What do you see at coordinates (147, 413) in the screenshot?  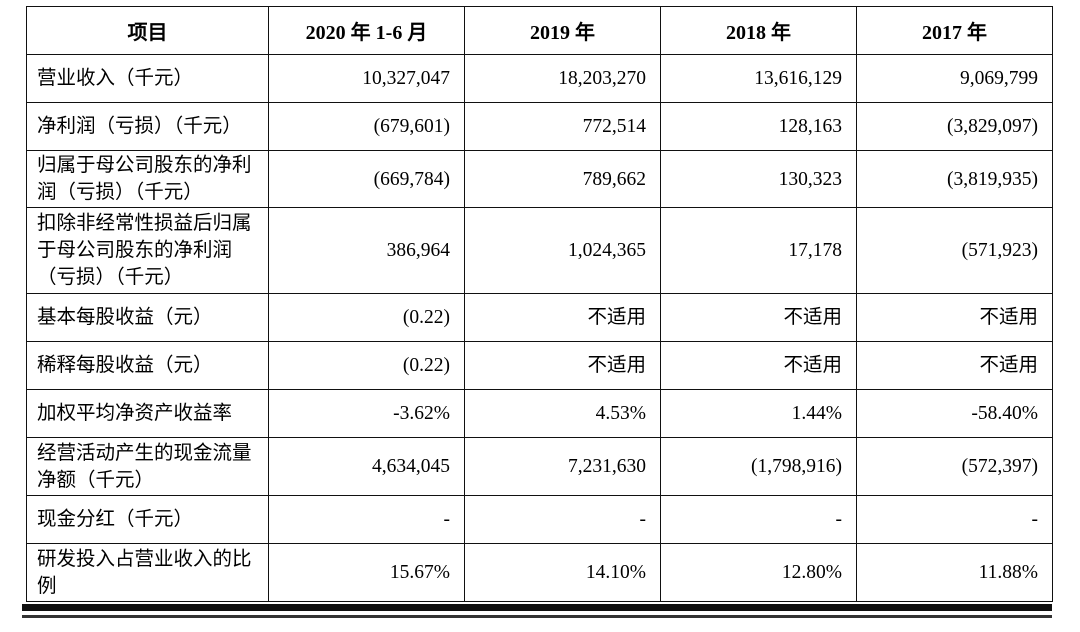 I see `row-label: 加权平均净资产收益率` at bounding box center [147, 413].